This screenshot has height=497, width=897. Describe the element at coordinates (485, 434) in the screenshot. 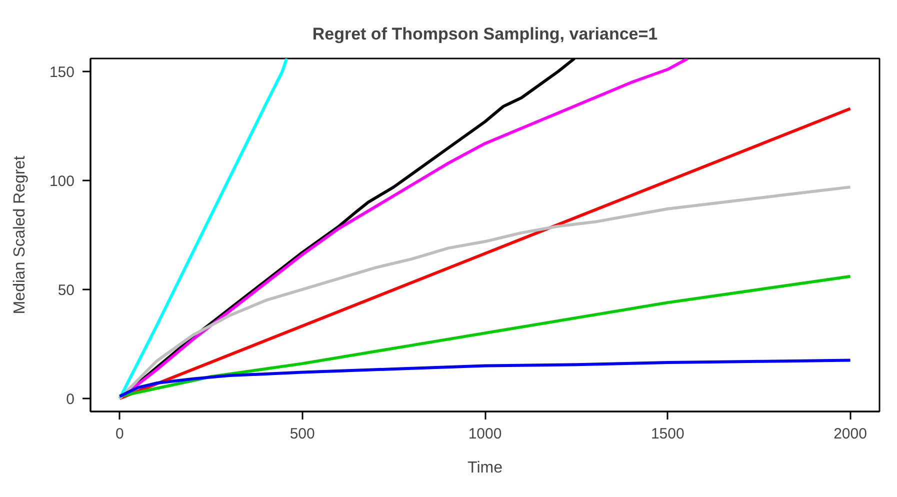

I see `x-tick-label: 1000` at that location.